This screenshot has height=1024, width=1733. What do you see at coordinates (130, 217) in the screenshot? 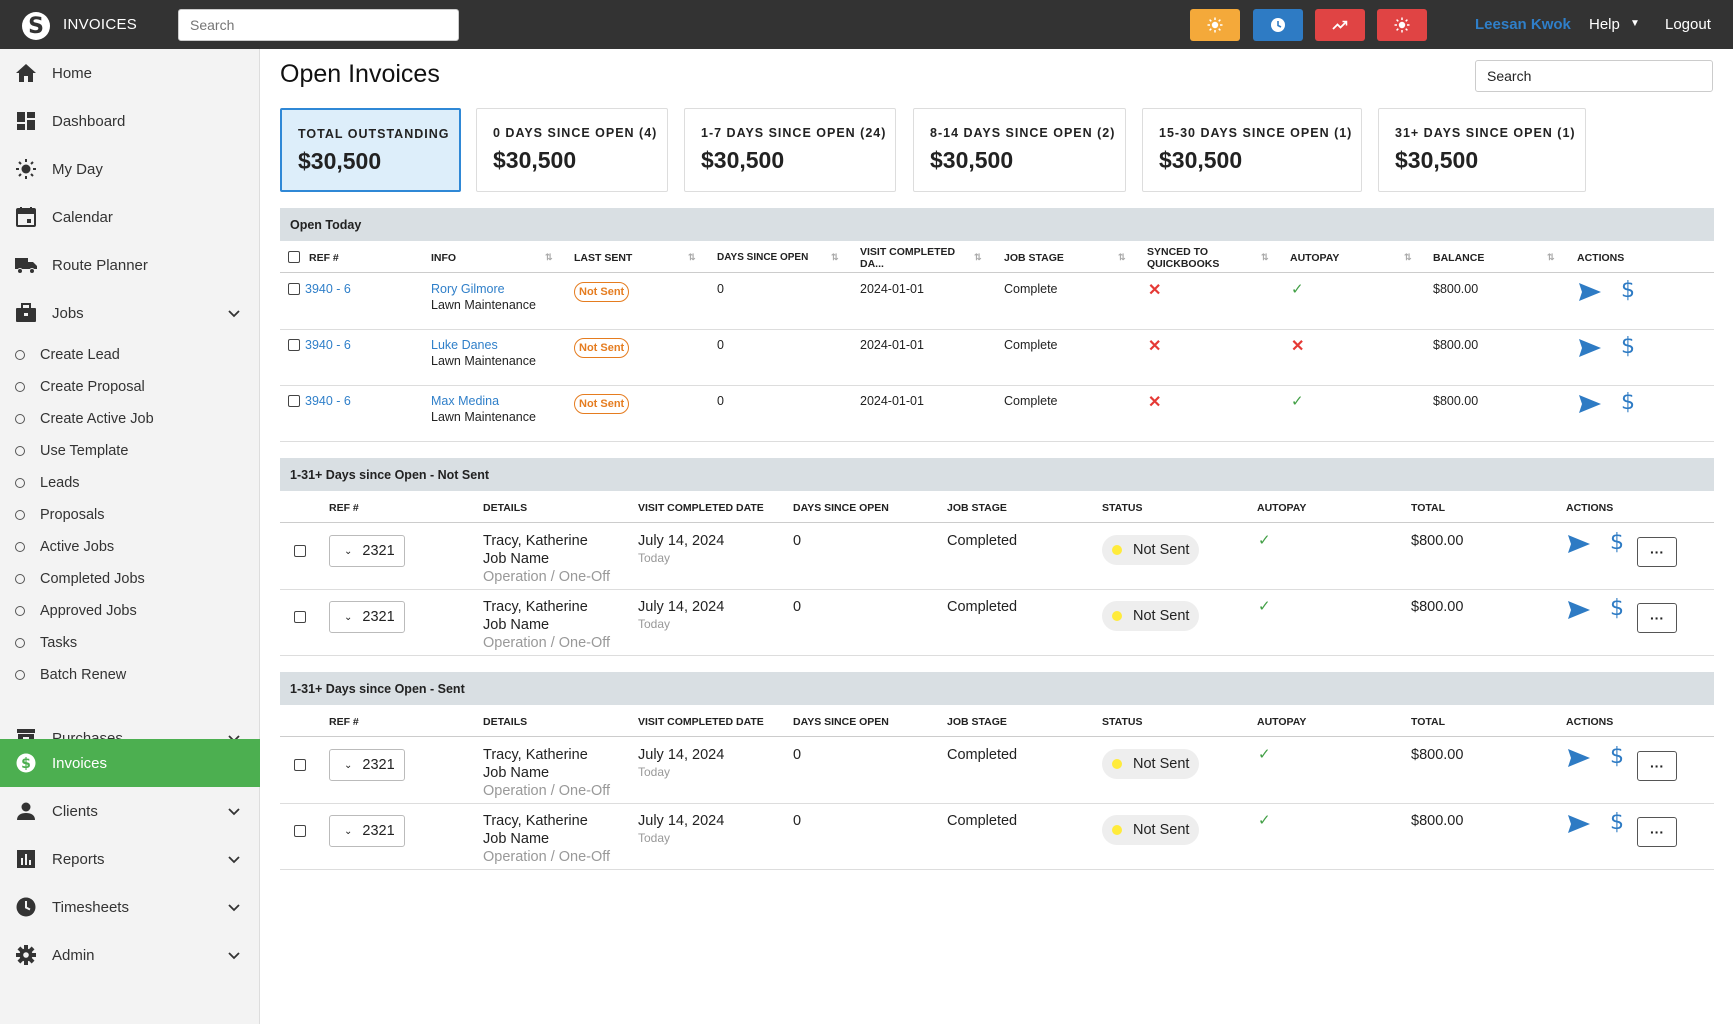
I see `sidebar-item-calendar: Calendar` at bounding box center [130, 217].